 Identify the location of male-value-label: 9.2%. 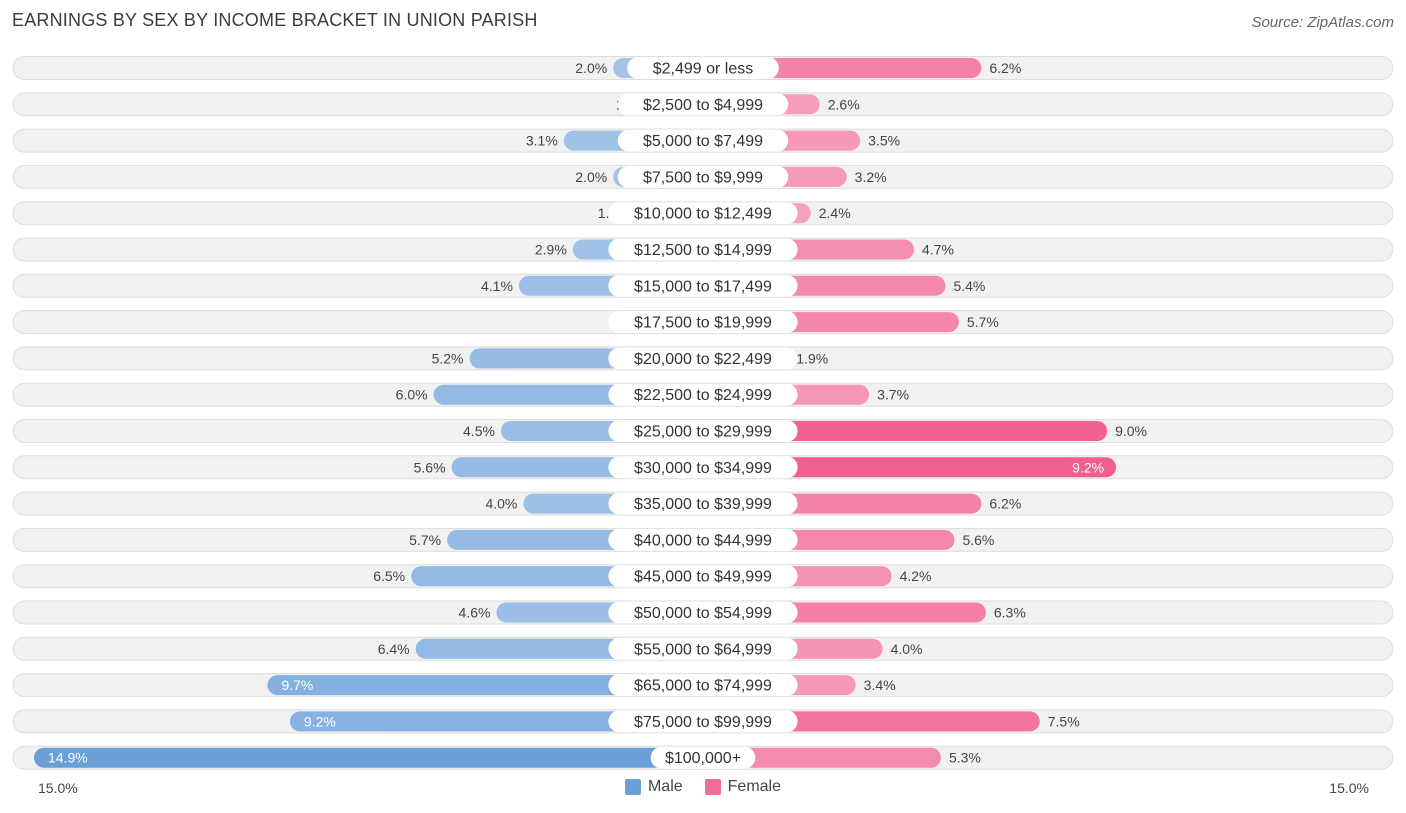
(320, 721).